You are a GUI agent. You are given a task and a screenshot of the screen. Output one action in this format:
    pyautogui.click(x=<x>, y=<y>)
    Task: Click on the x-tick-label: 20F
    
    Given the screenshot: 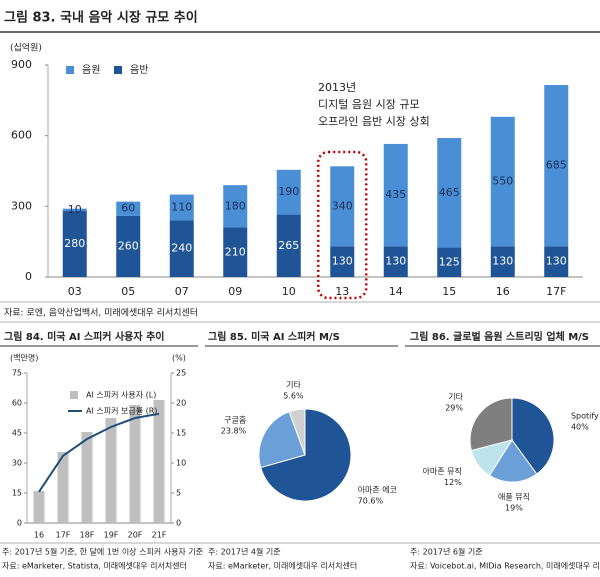 What is the action you would take?
    pyautogui.click(x=135, y=535)
    